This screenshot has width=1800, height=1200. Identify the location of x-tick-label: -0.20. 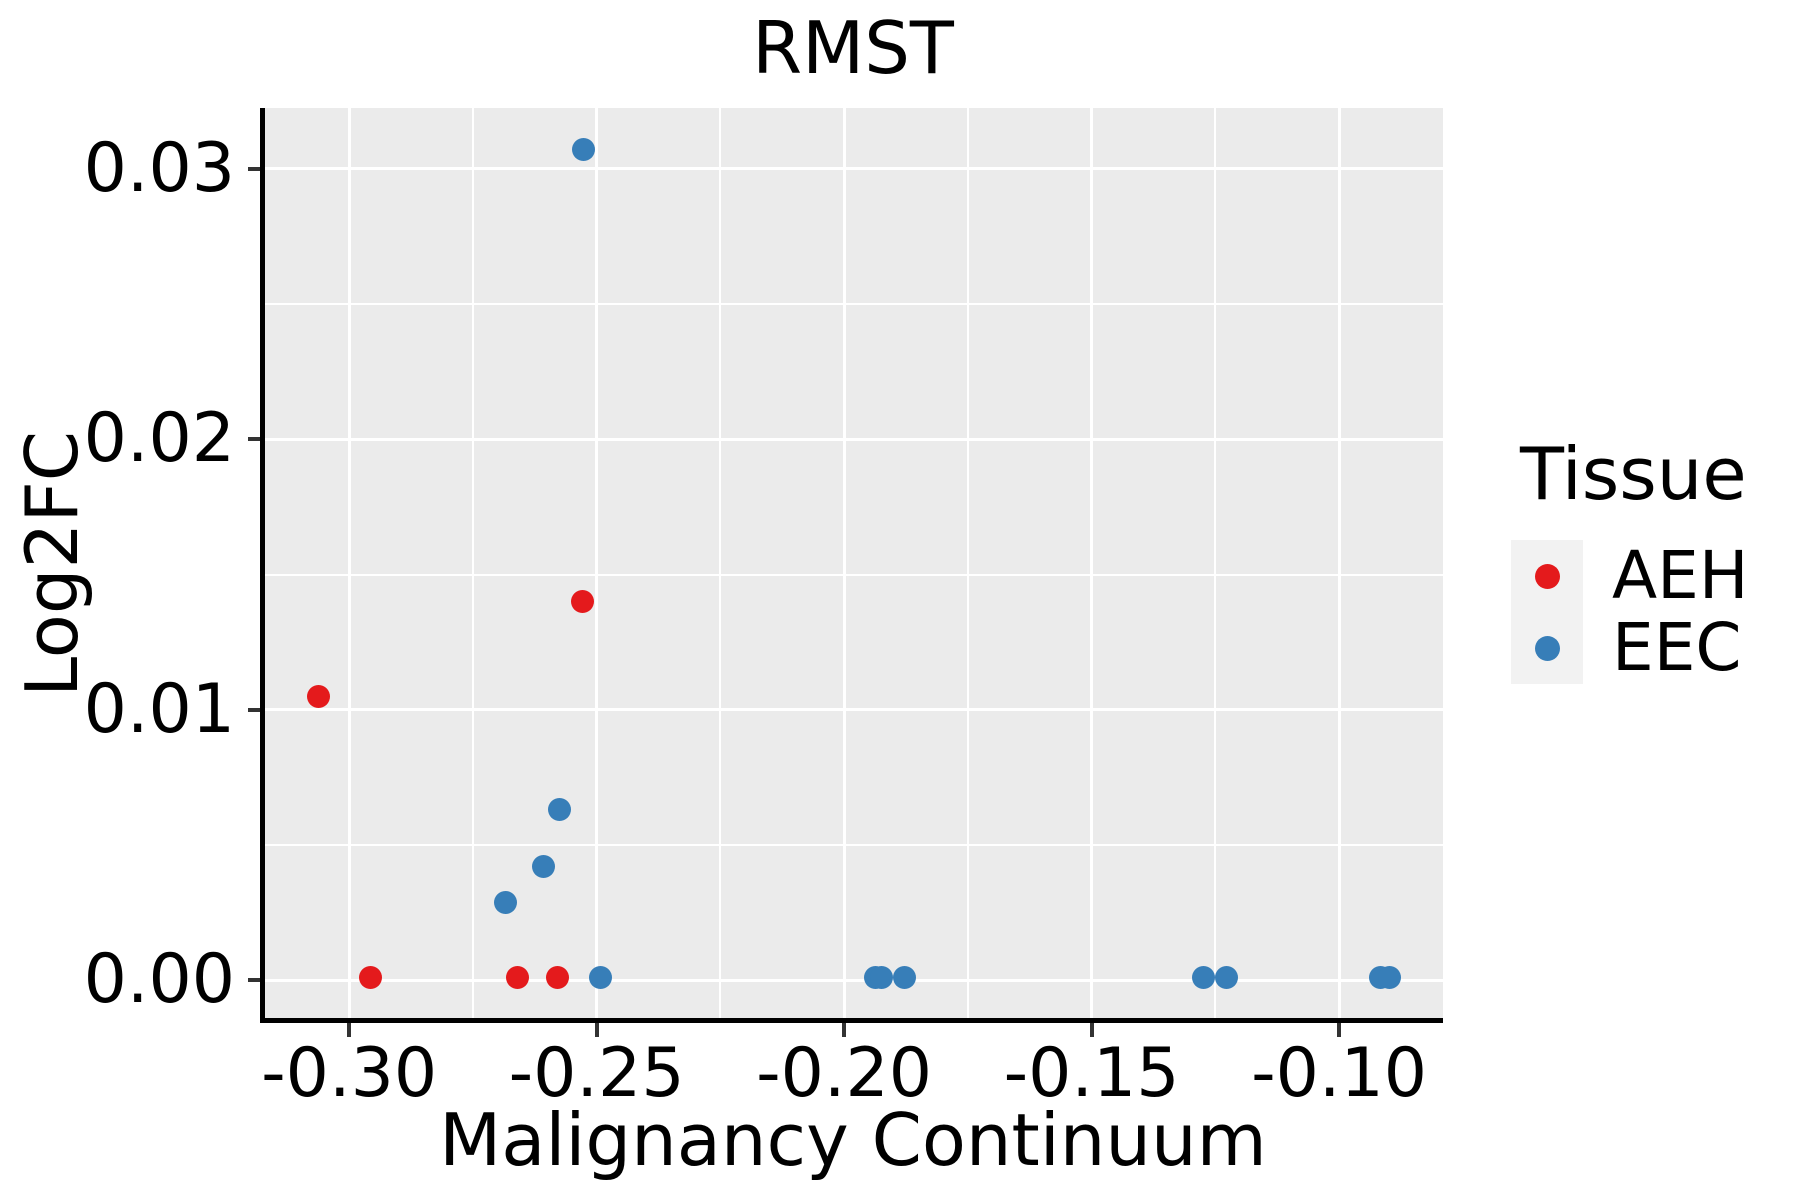
(844, 1073).